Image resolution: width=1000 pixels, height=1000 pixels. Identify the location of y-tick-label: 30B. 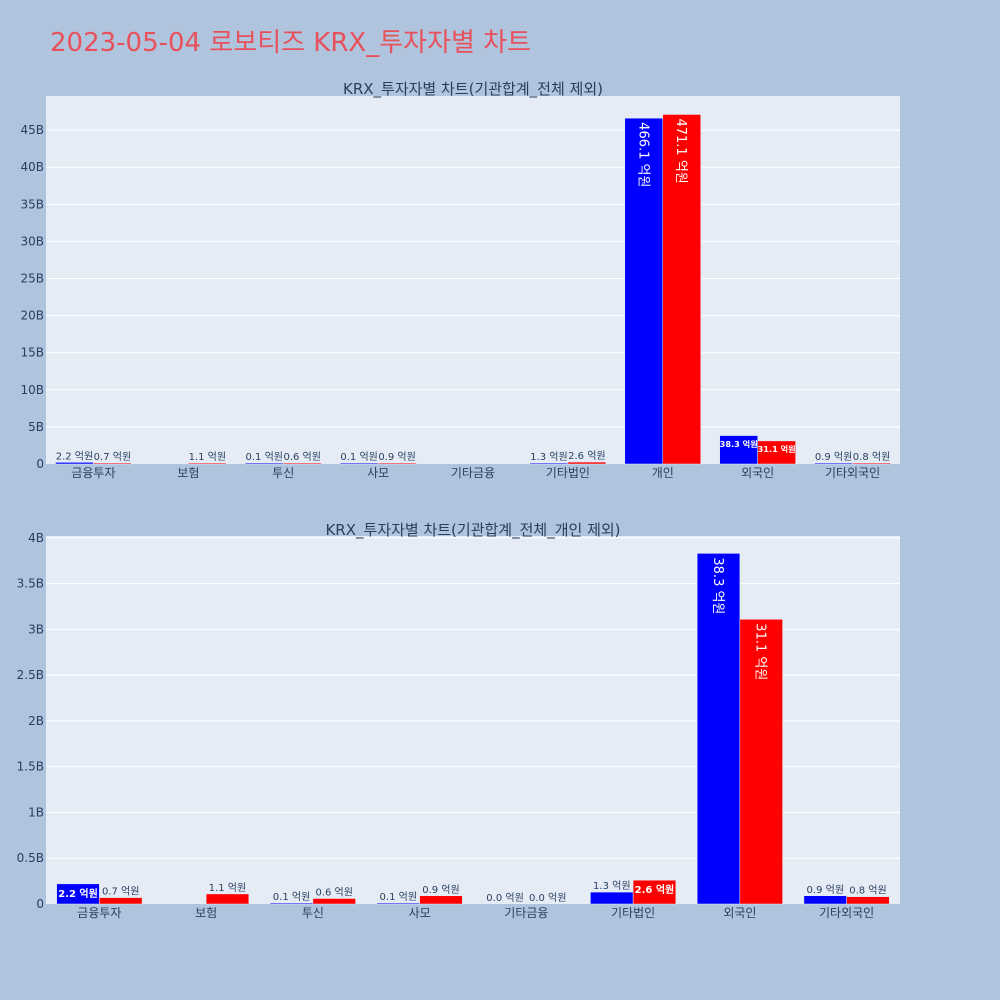
(32, 241).